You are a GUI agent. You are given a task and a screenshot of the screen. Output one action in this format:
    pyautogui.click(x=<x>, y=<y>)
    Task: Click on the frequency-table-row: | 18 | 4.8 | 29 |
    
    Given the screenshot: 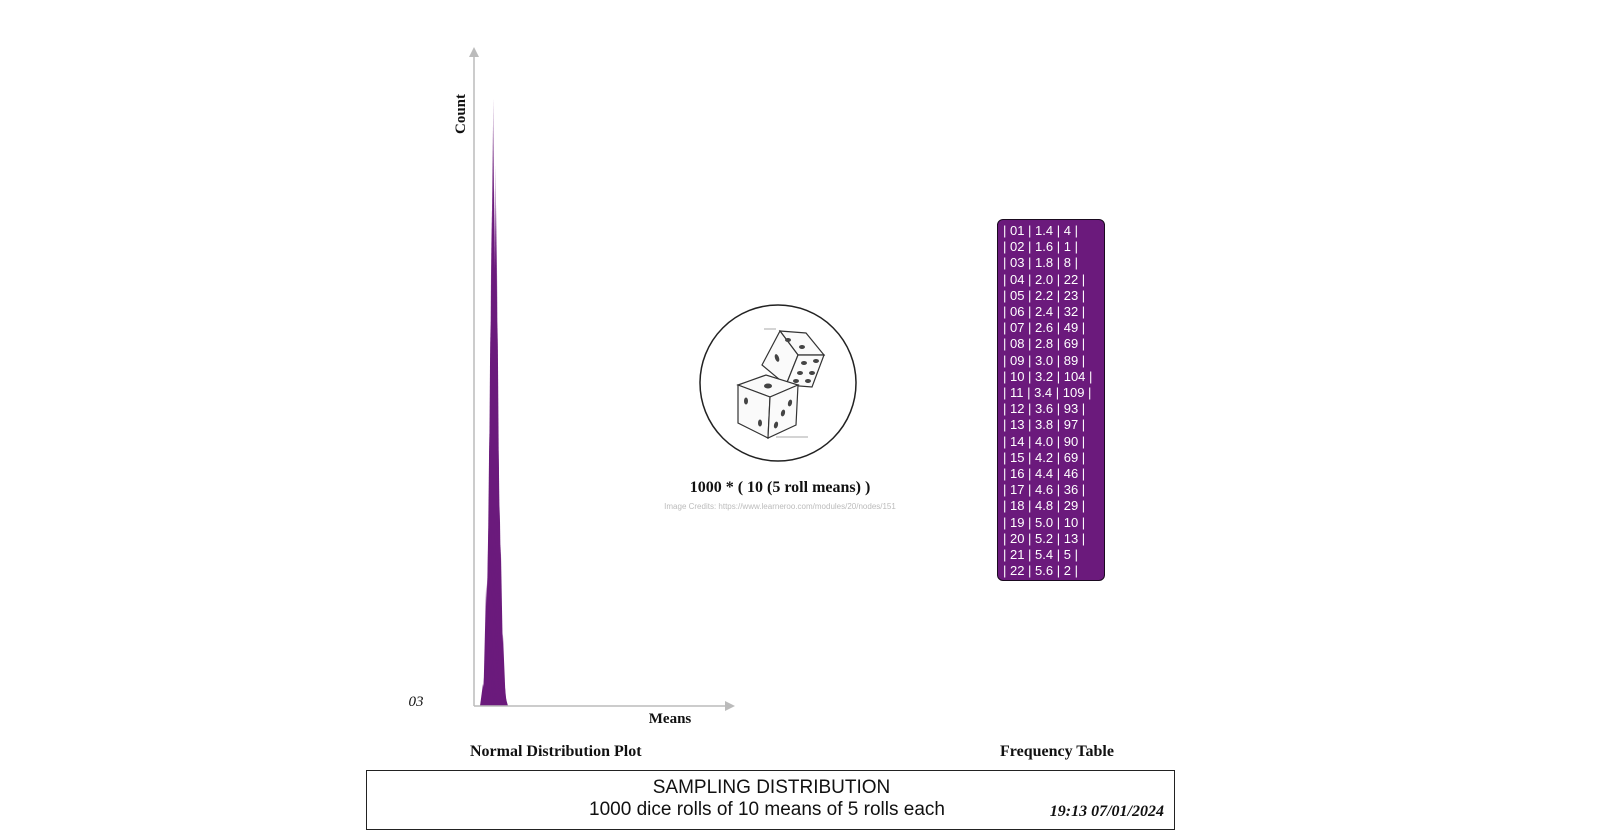 What is the action you would take?
    pyautogui.click(x=1044, y=506)
    